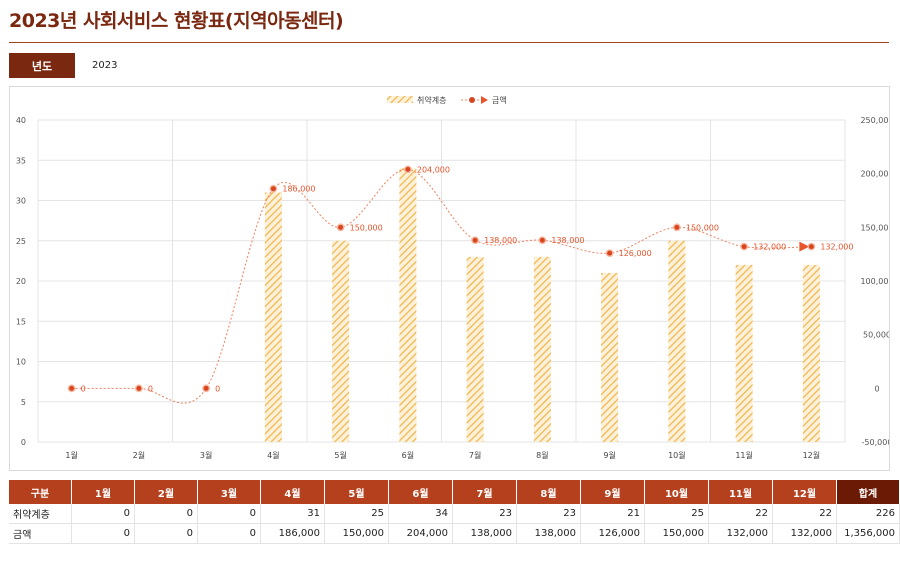  I want to click on y-right-tick-label: 50,000, so click(876, 335).